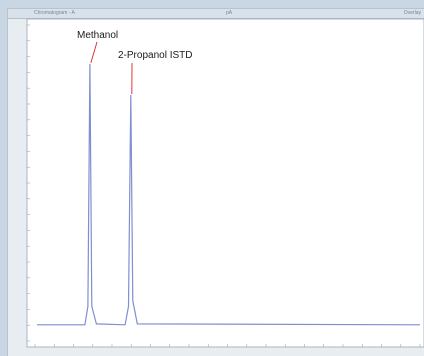  Describe the element at coordinates (216, 14) in the screenshot. I see `window-titlebar: Chromatogram - A pA Overlay` at that location.